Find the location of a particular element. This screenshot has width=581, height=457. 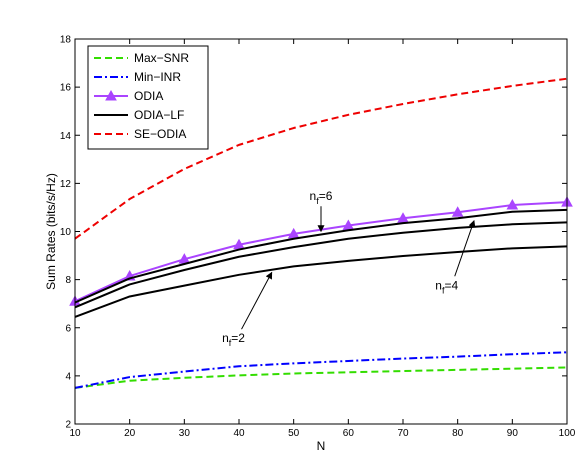

x-tick-label: 80 is located at coordinates (458, 433).